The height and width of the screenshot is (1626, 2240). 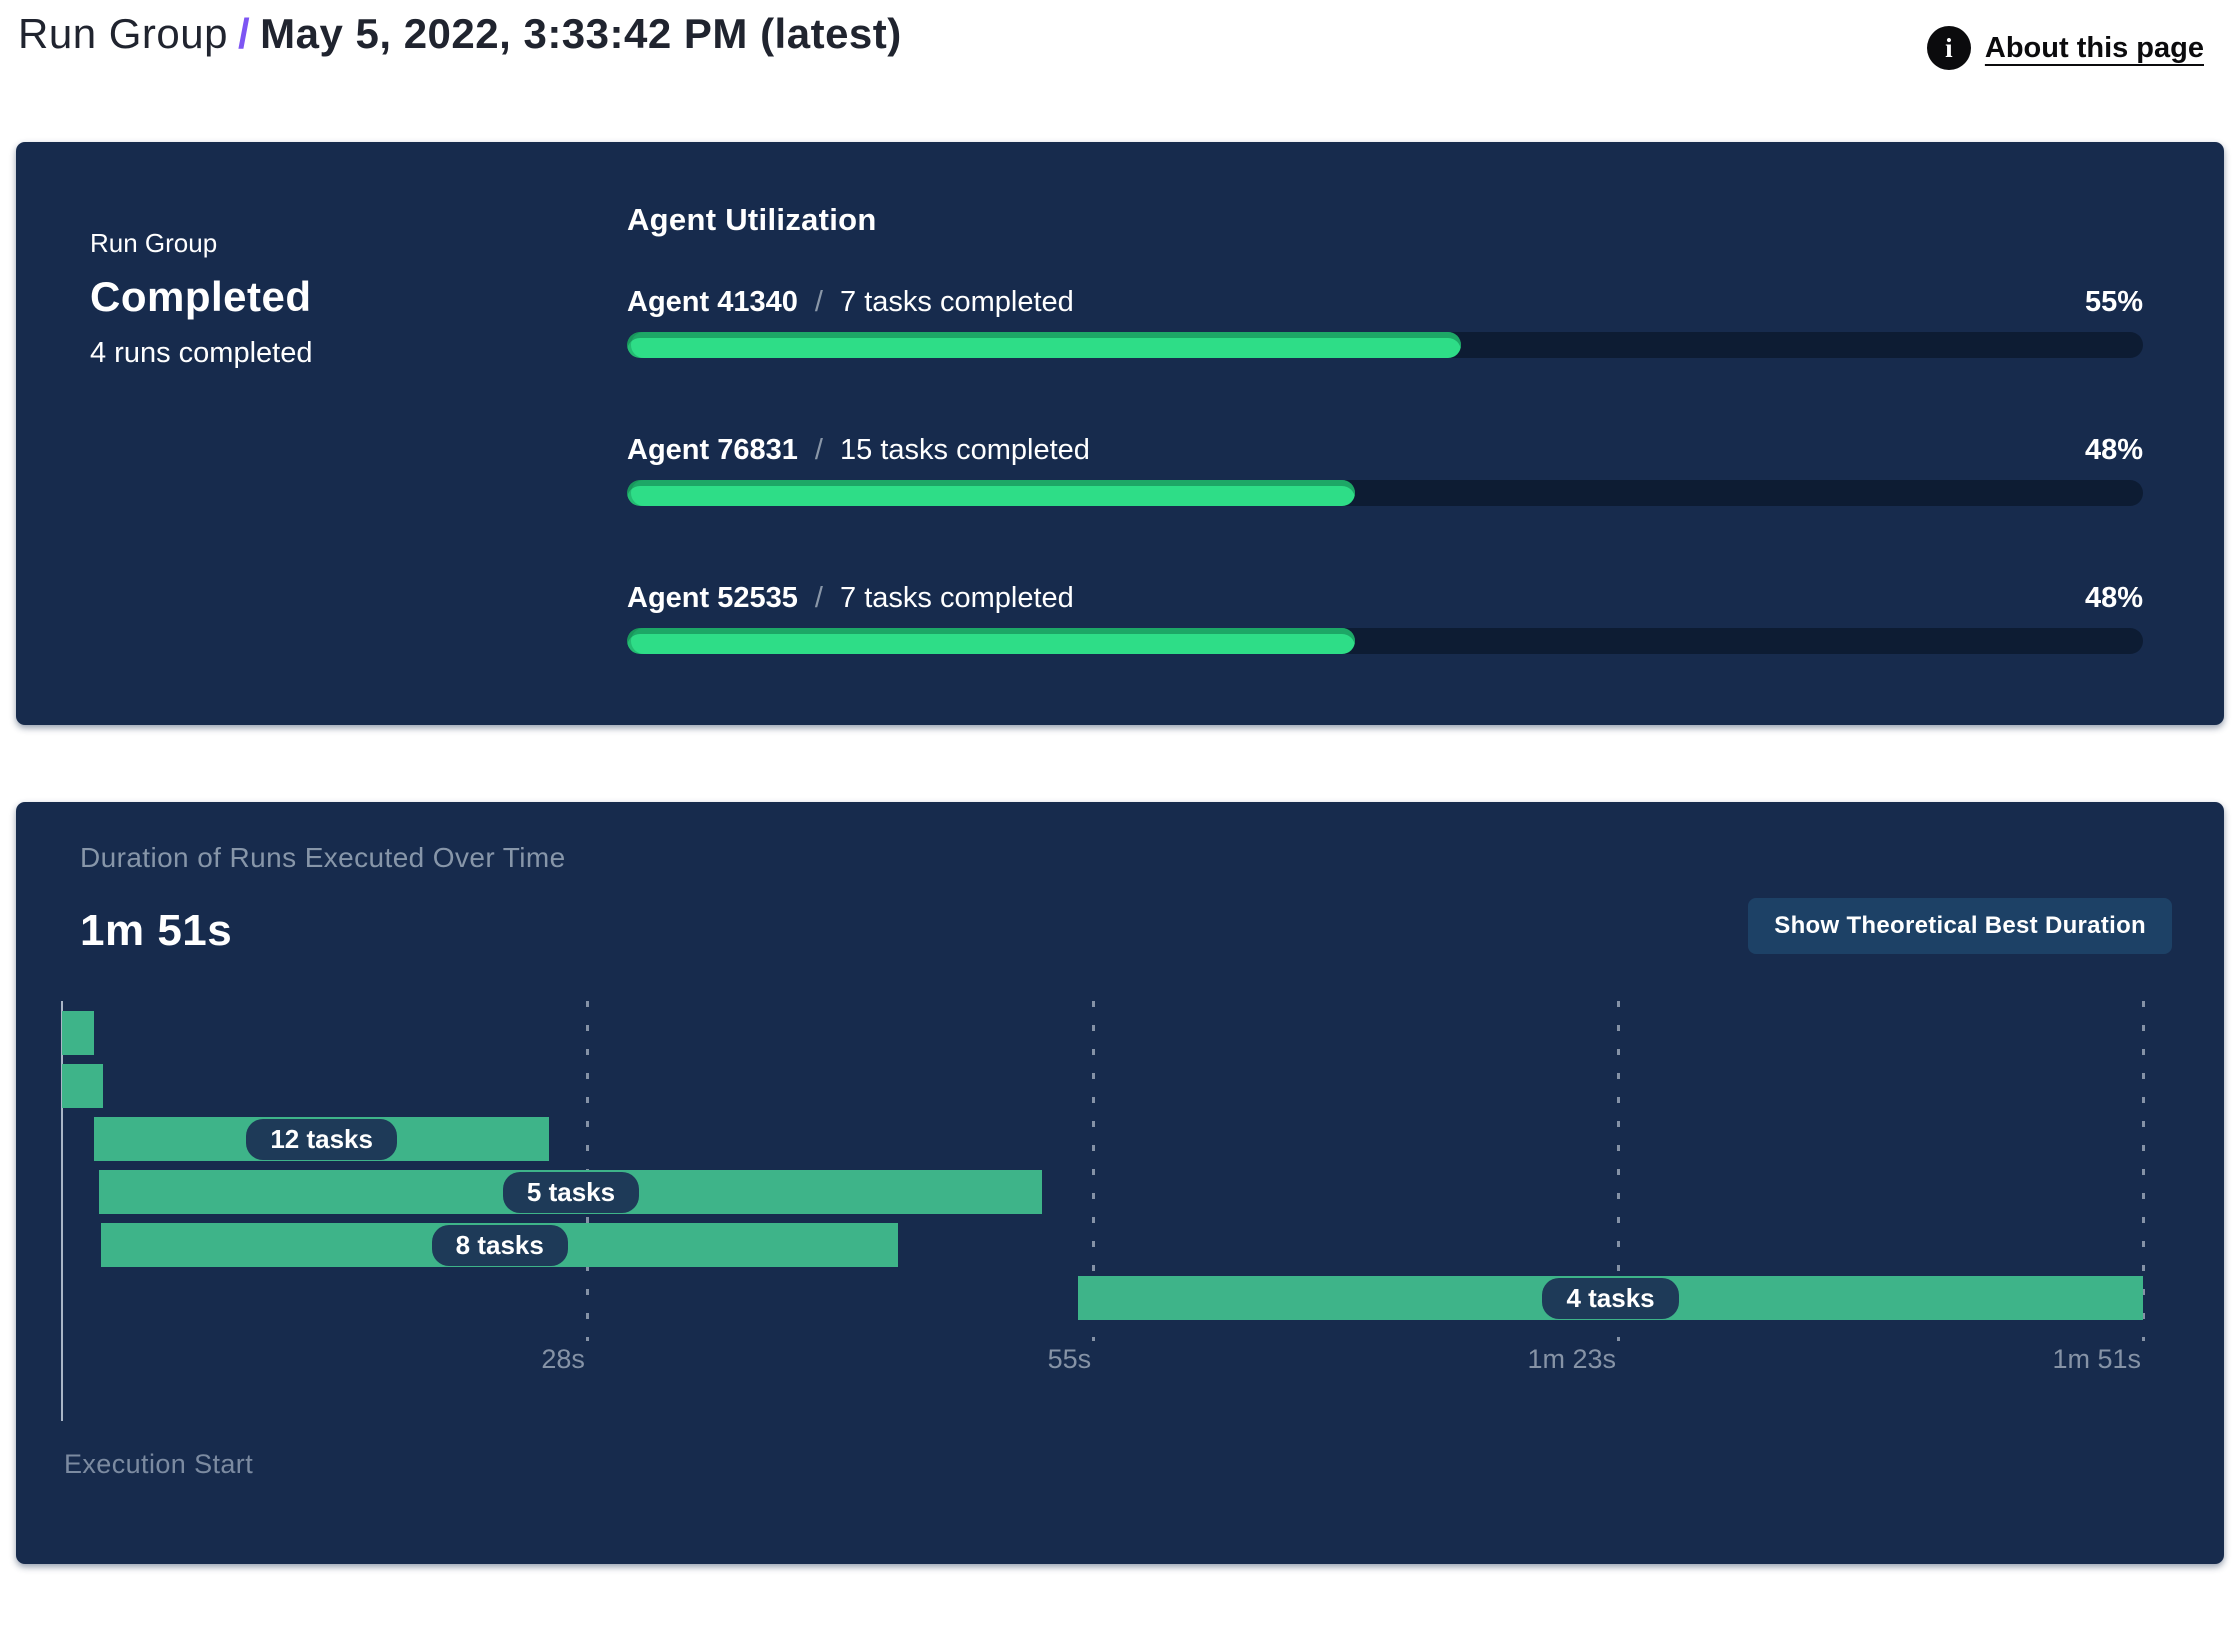 I want to click on info-icon: i, so click(x=1948, y=48).